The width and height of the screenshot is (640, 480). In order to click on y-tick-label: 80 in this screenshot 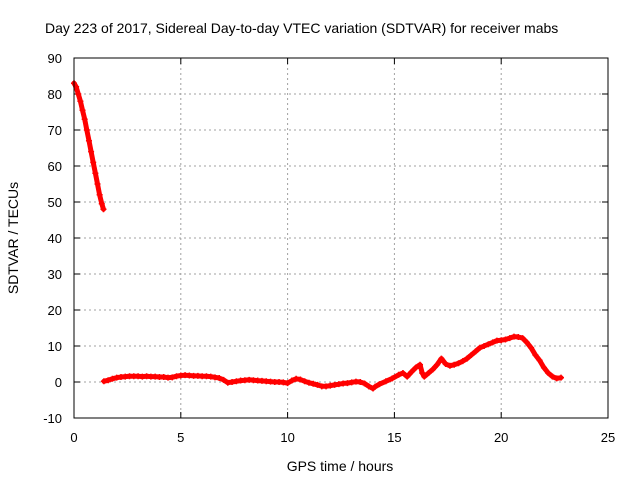, I will do `click(55, 94)`.